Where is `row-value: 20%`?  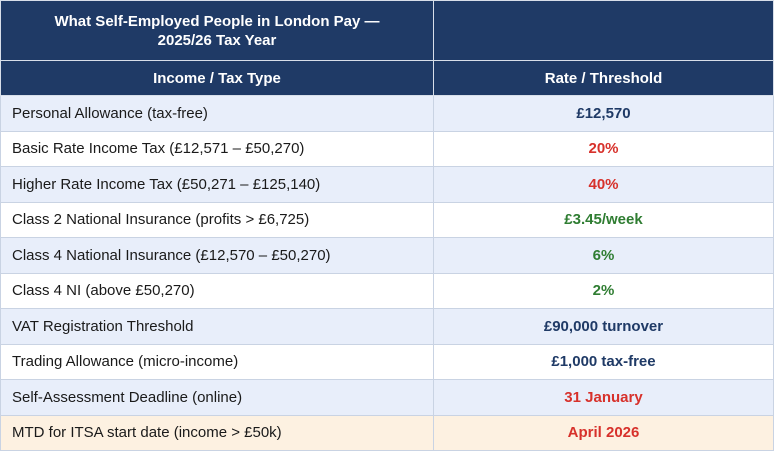
row-value: 20% is located at coordinates (603, 148).